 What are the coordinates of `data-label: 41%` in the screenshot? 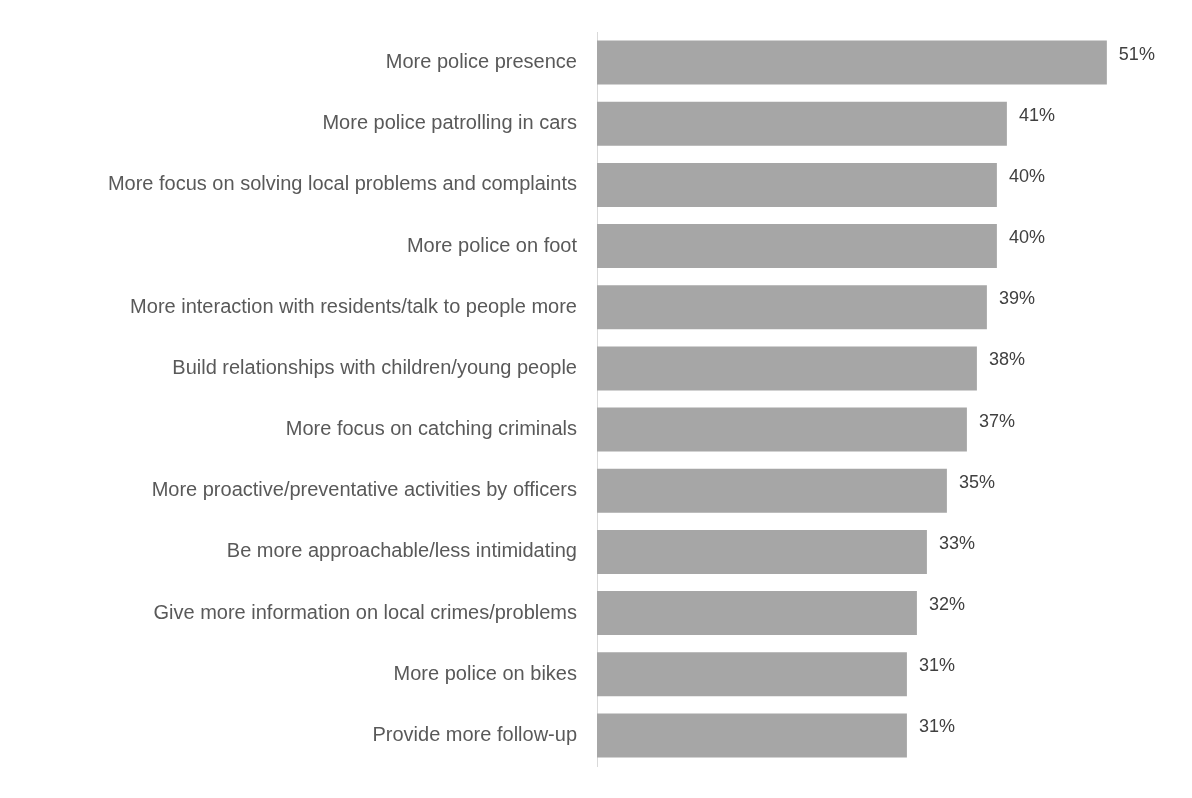 It's located at (1036, 114).